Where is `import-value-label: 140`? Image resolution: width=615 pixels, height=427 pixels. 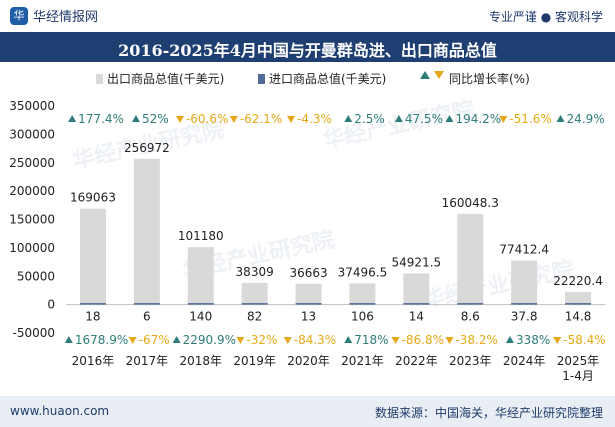
import-value-label: 140 is located at coordinates (200, 317).